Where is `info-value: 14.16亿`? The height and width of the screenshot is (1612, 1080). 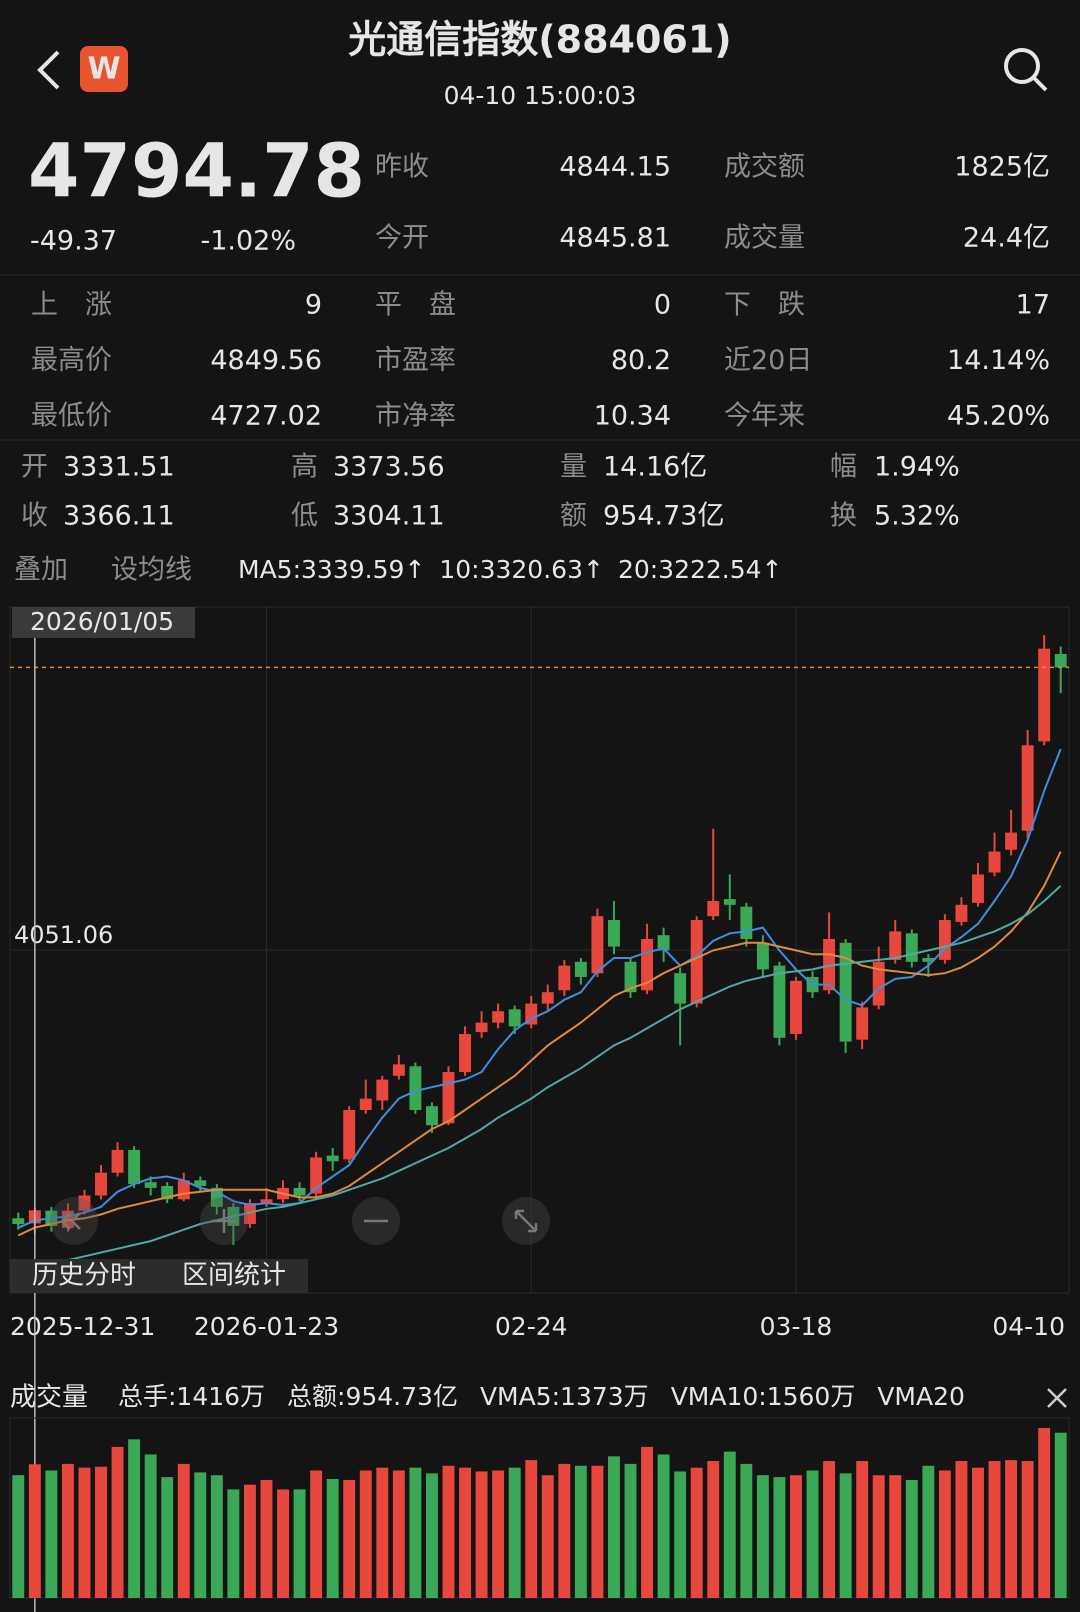 info-value: 14.16亿 is located at coordinates (655, 467).